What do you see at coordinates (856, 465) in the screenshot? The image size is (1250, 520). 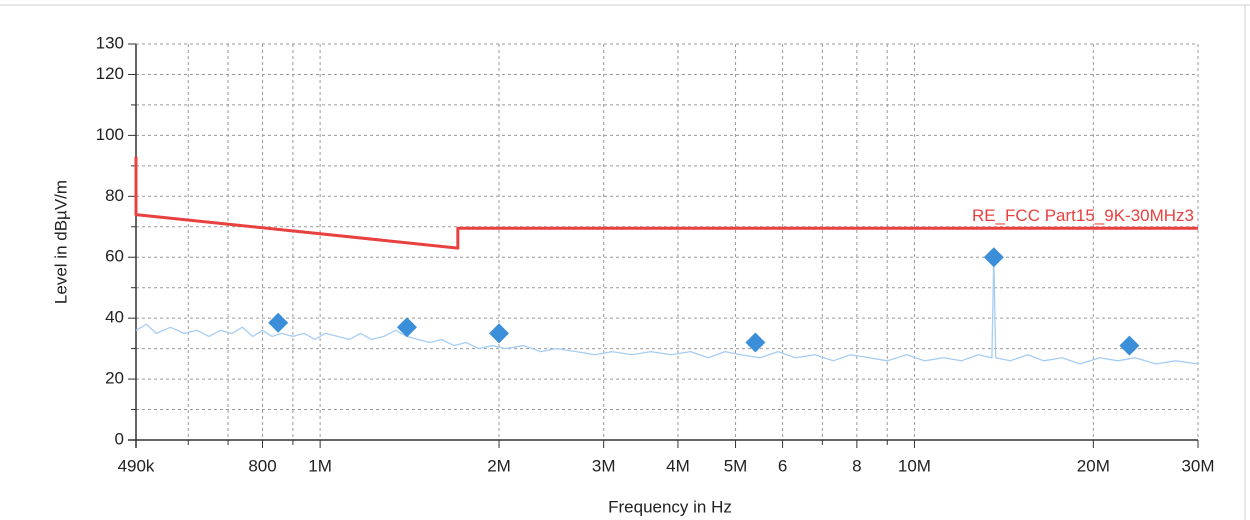 I see `x-tick-label: 8` at bounding box center [856, 465].